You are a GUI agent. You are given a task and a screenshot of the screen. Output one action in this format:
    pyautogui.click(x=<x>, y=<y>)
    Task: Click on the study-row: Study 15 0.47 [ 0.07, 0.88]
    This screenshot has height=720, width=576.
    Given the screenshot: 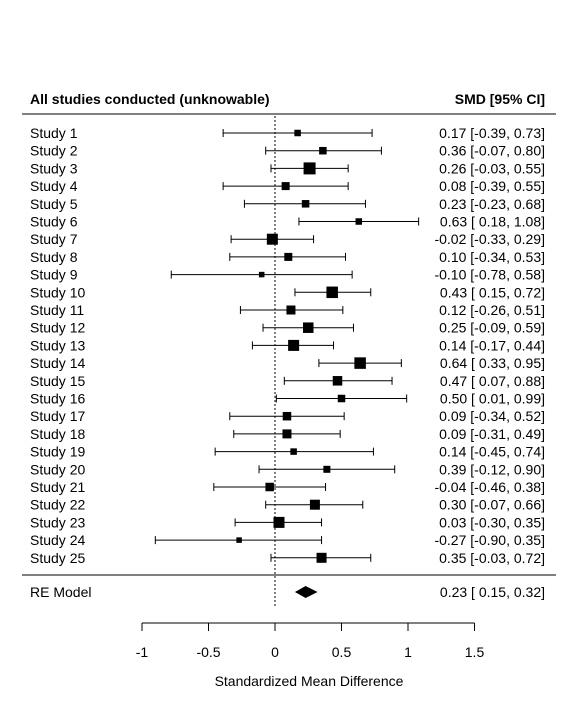 What is the action you would take?
    pyautogui.click(x=287, y=381)
    